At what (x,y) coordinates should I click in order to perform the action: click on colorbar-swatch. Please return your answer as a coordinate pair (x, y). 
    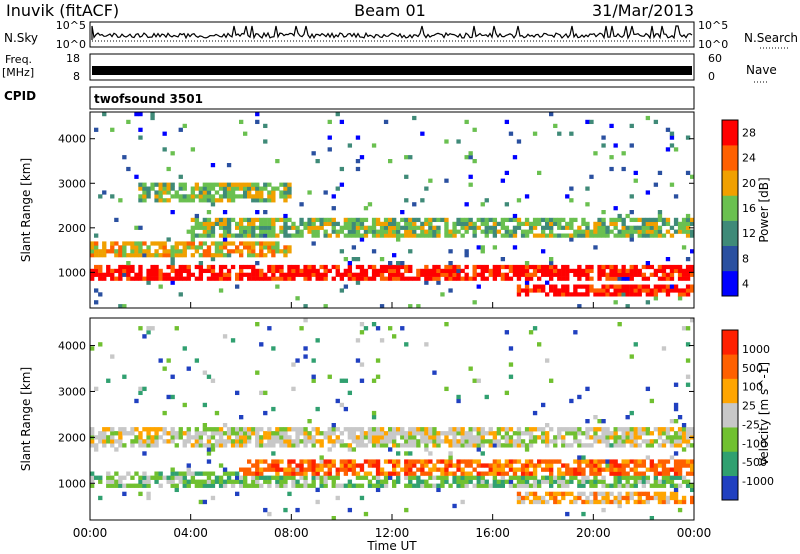
    Looking at the image, I should click on (730, 208).